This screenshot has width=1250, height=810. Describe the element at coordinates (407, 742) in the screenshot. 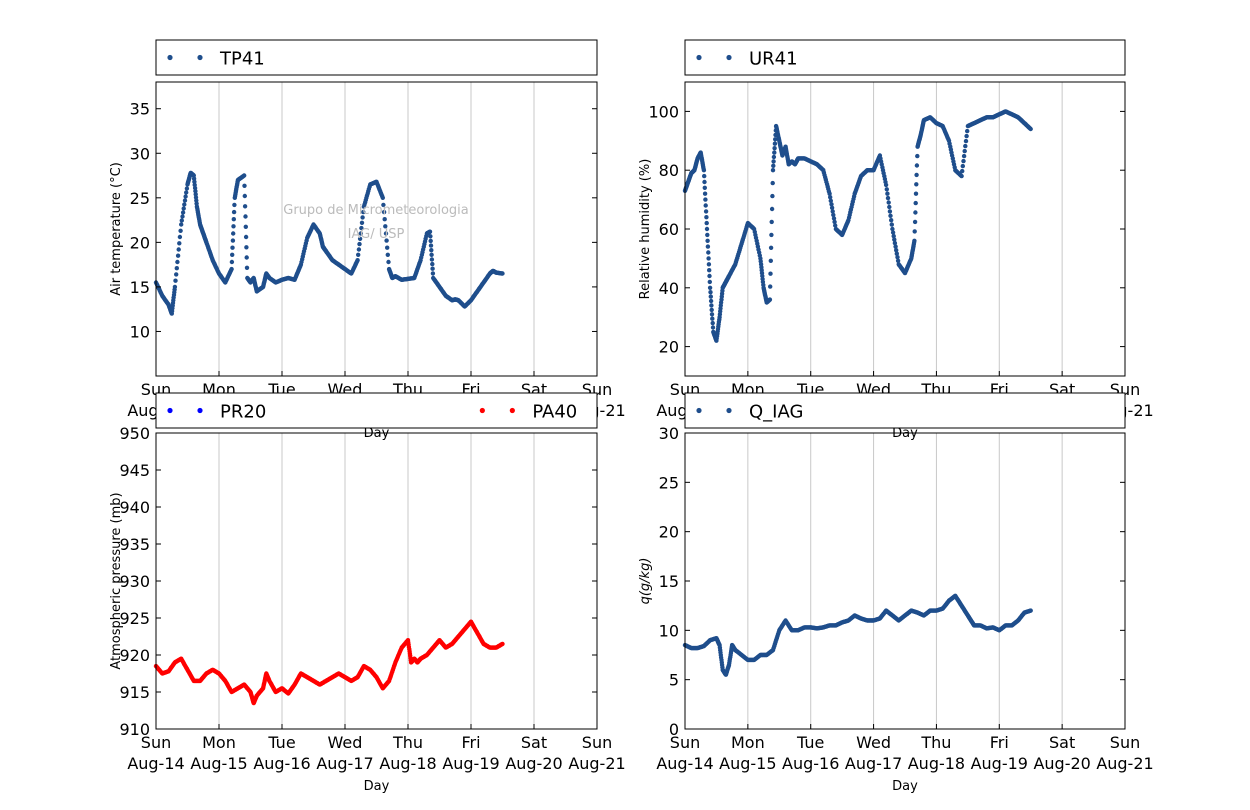

I see `x-tick-day-label: Thu` at that location.